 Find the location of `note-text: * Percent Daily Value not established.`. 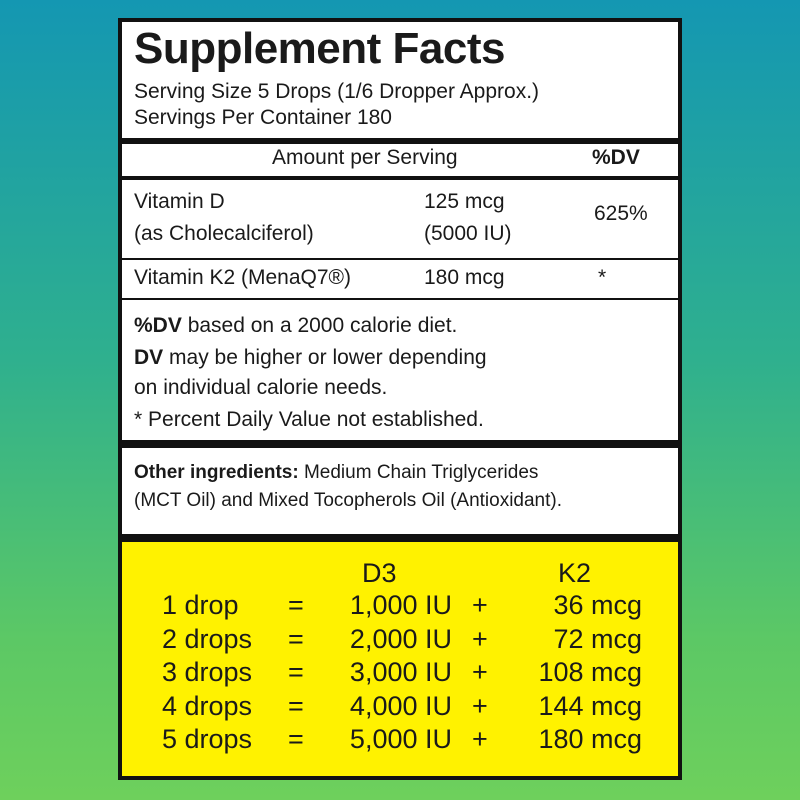

note-text: * Percent Daily Value not established. is located at coordinates (309, 419).